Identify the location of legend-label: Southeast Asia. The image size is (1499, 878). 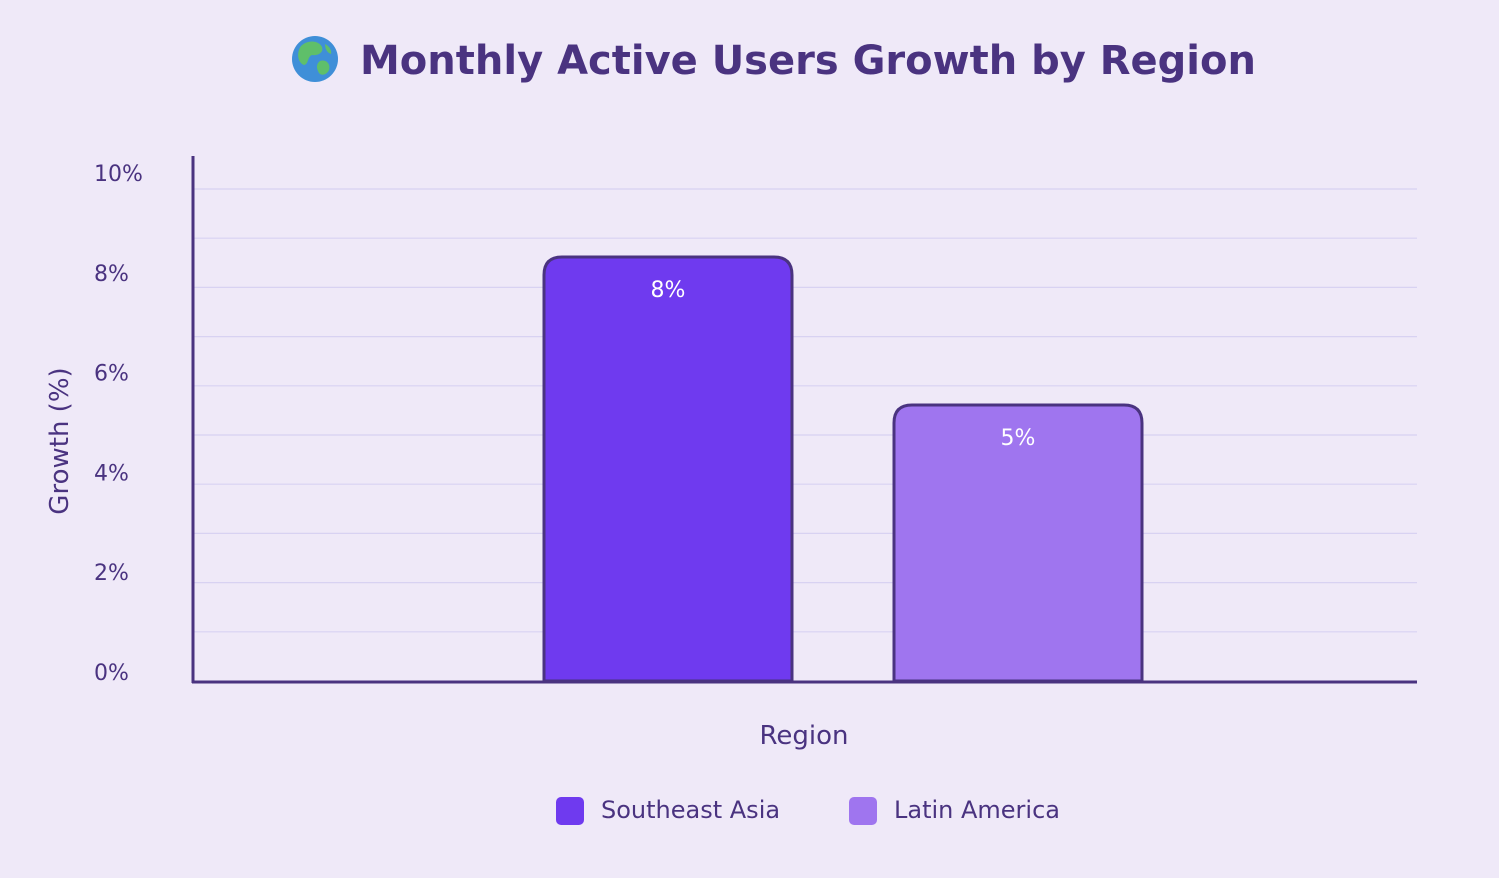
(690, 810).